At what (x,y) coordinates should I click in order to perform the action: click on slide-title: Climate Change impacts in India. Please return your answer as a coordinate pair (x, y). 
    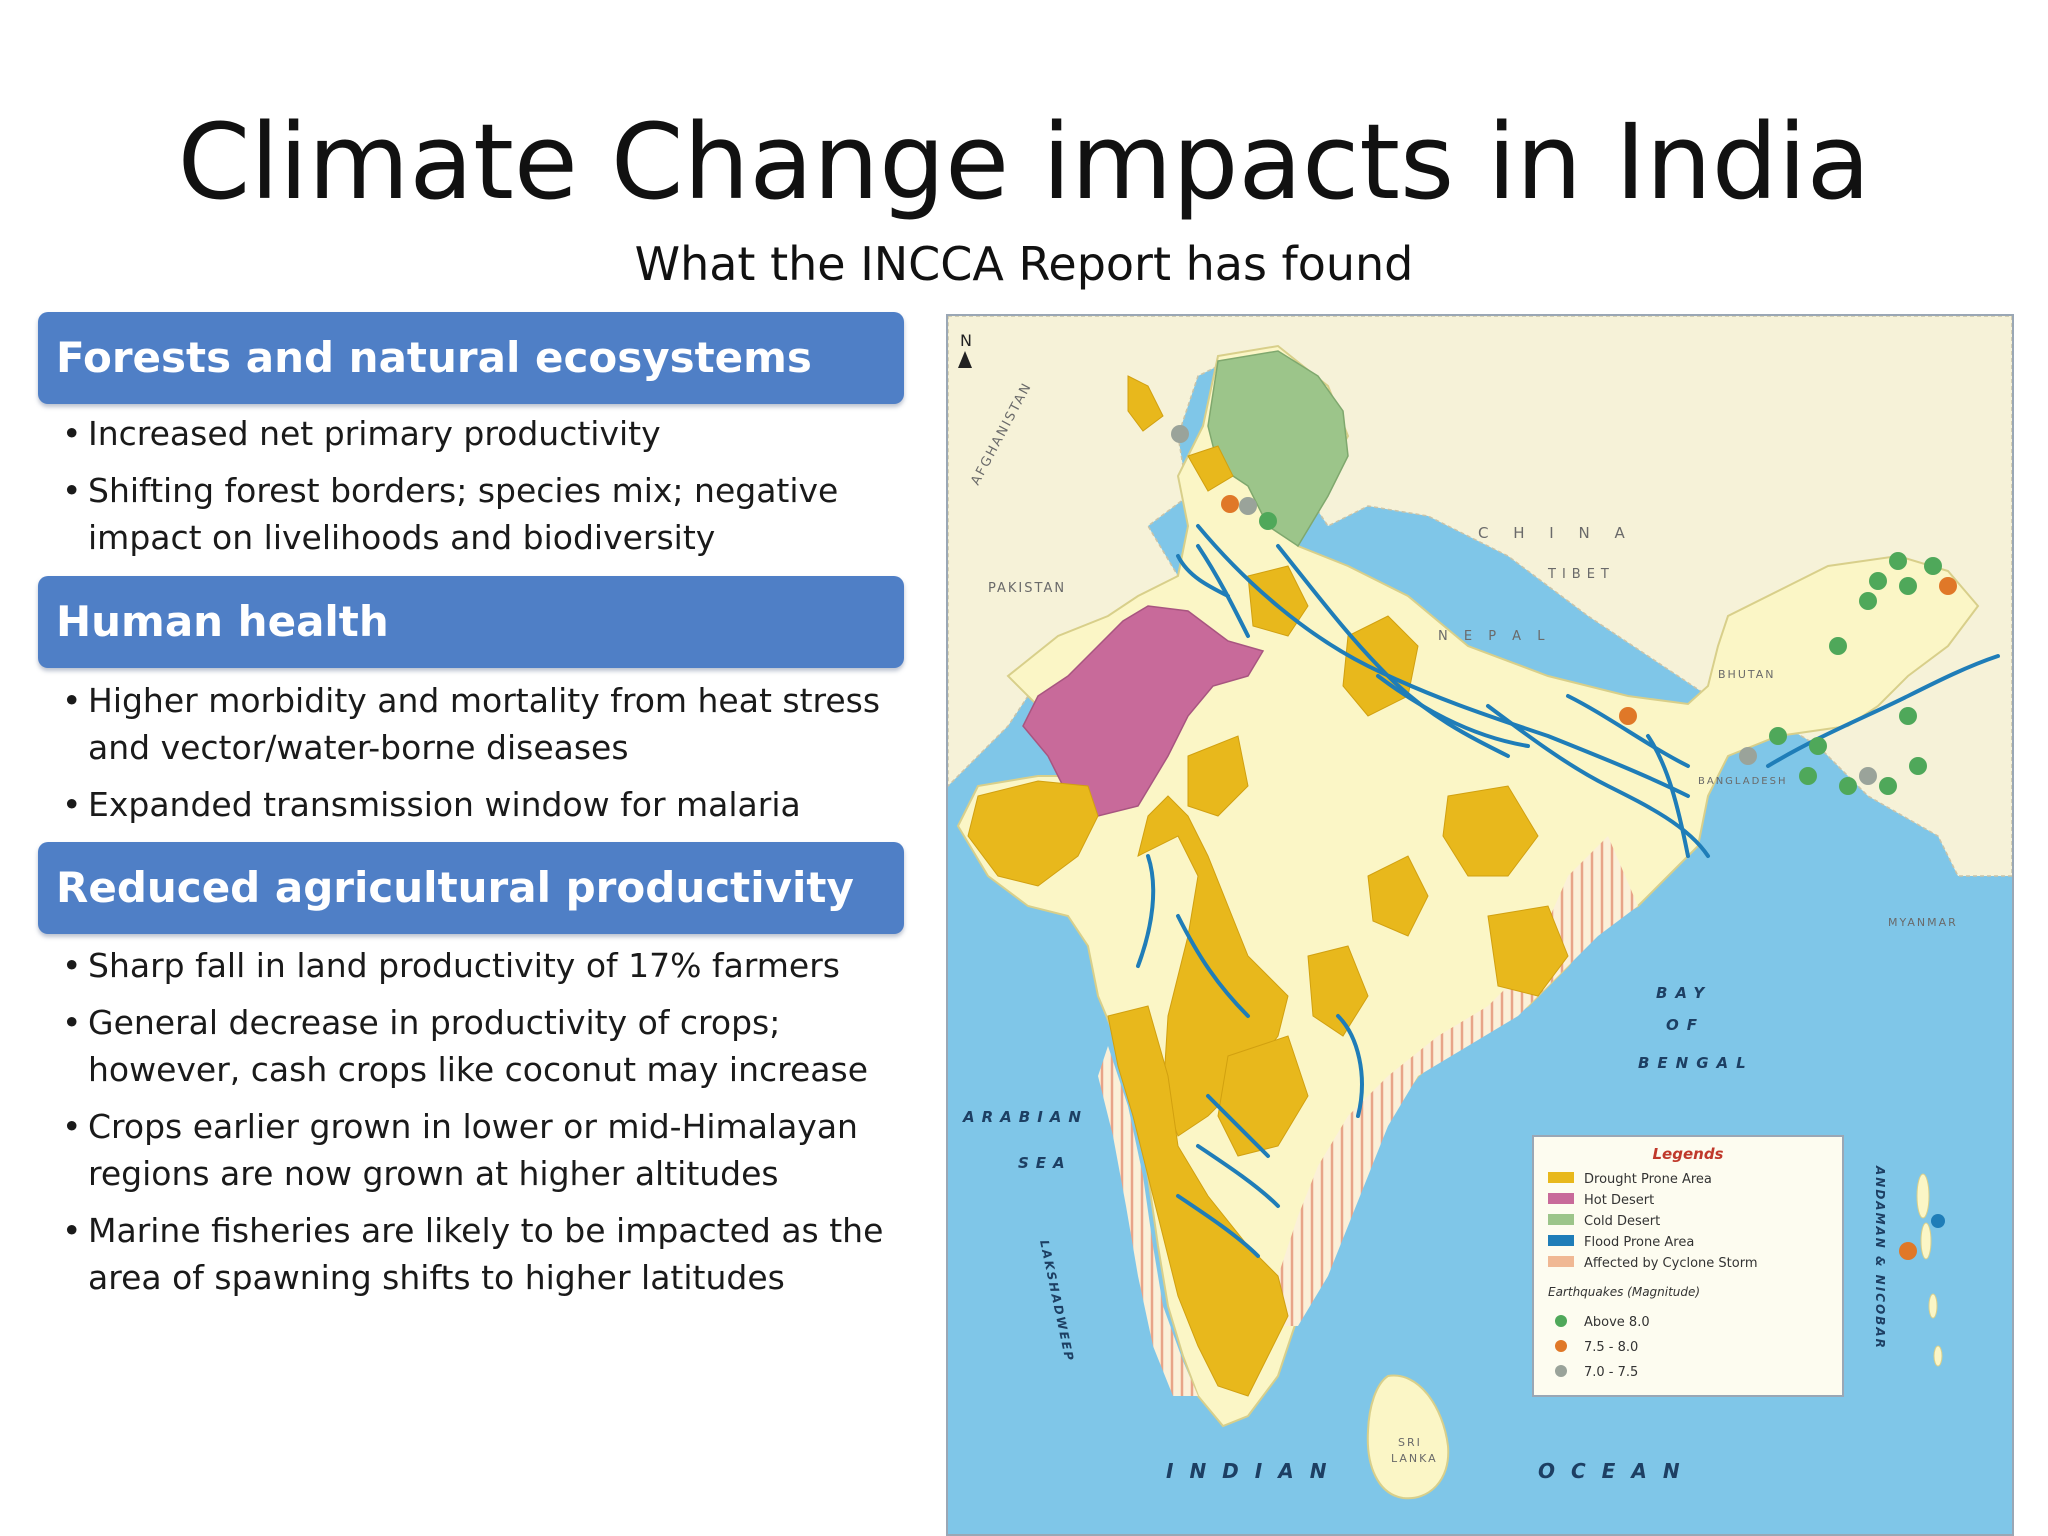
    Looking at the image, I should click on (1024, 162).